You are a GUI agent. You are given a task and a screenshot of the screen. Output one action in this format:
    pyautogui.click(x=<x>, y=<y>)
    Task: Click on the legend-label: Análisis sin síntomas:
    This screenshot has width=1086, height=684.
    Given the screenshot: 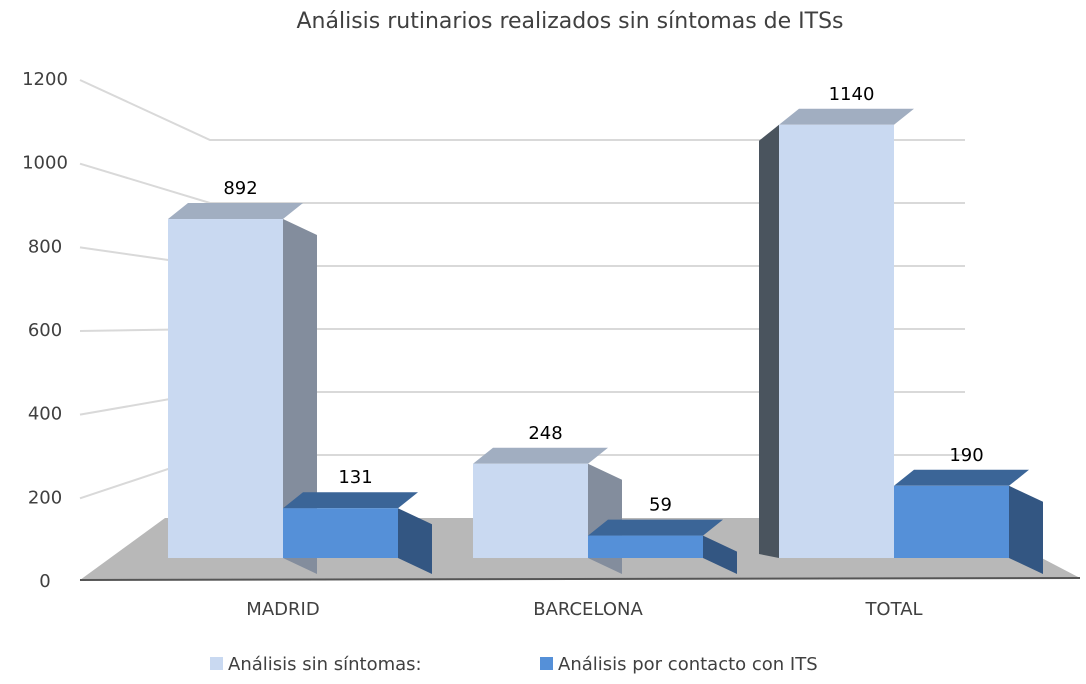 What is the action you would take?
    pyautogui.click(x=325, y=664)
    